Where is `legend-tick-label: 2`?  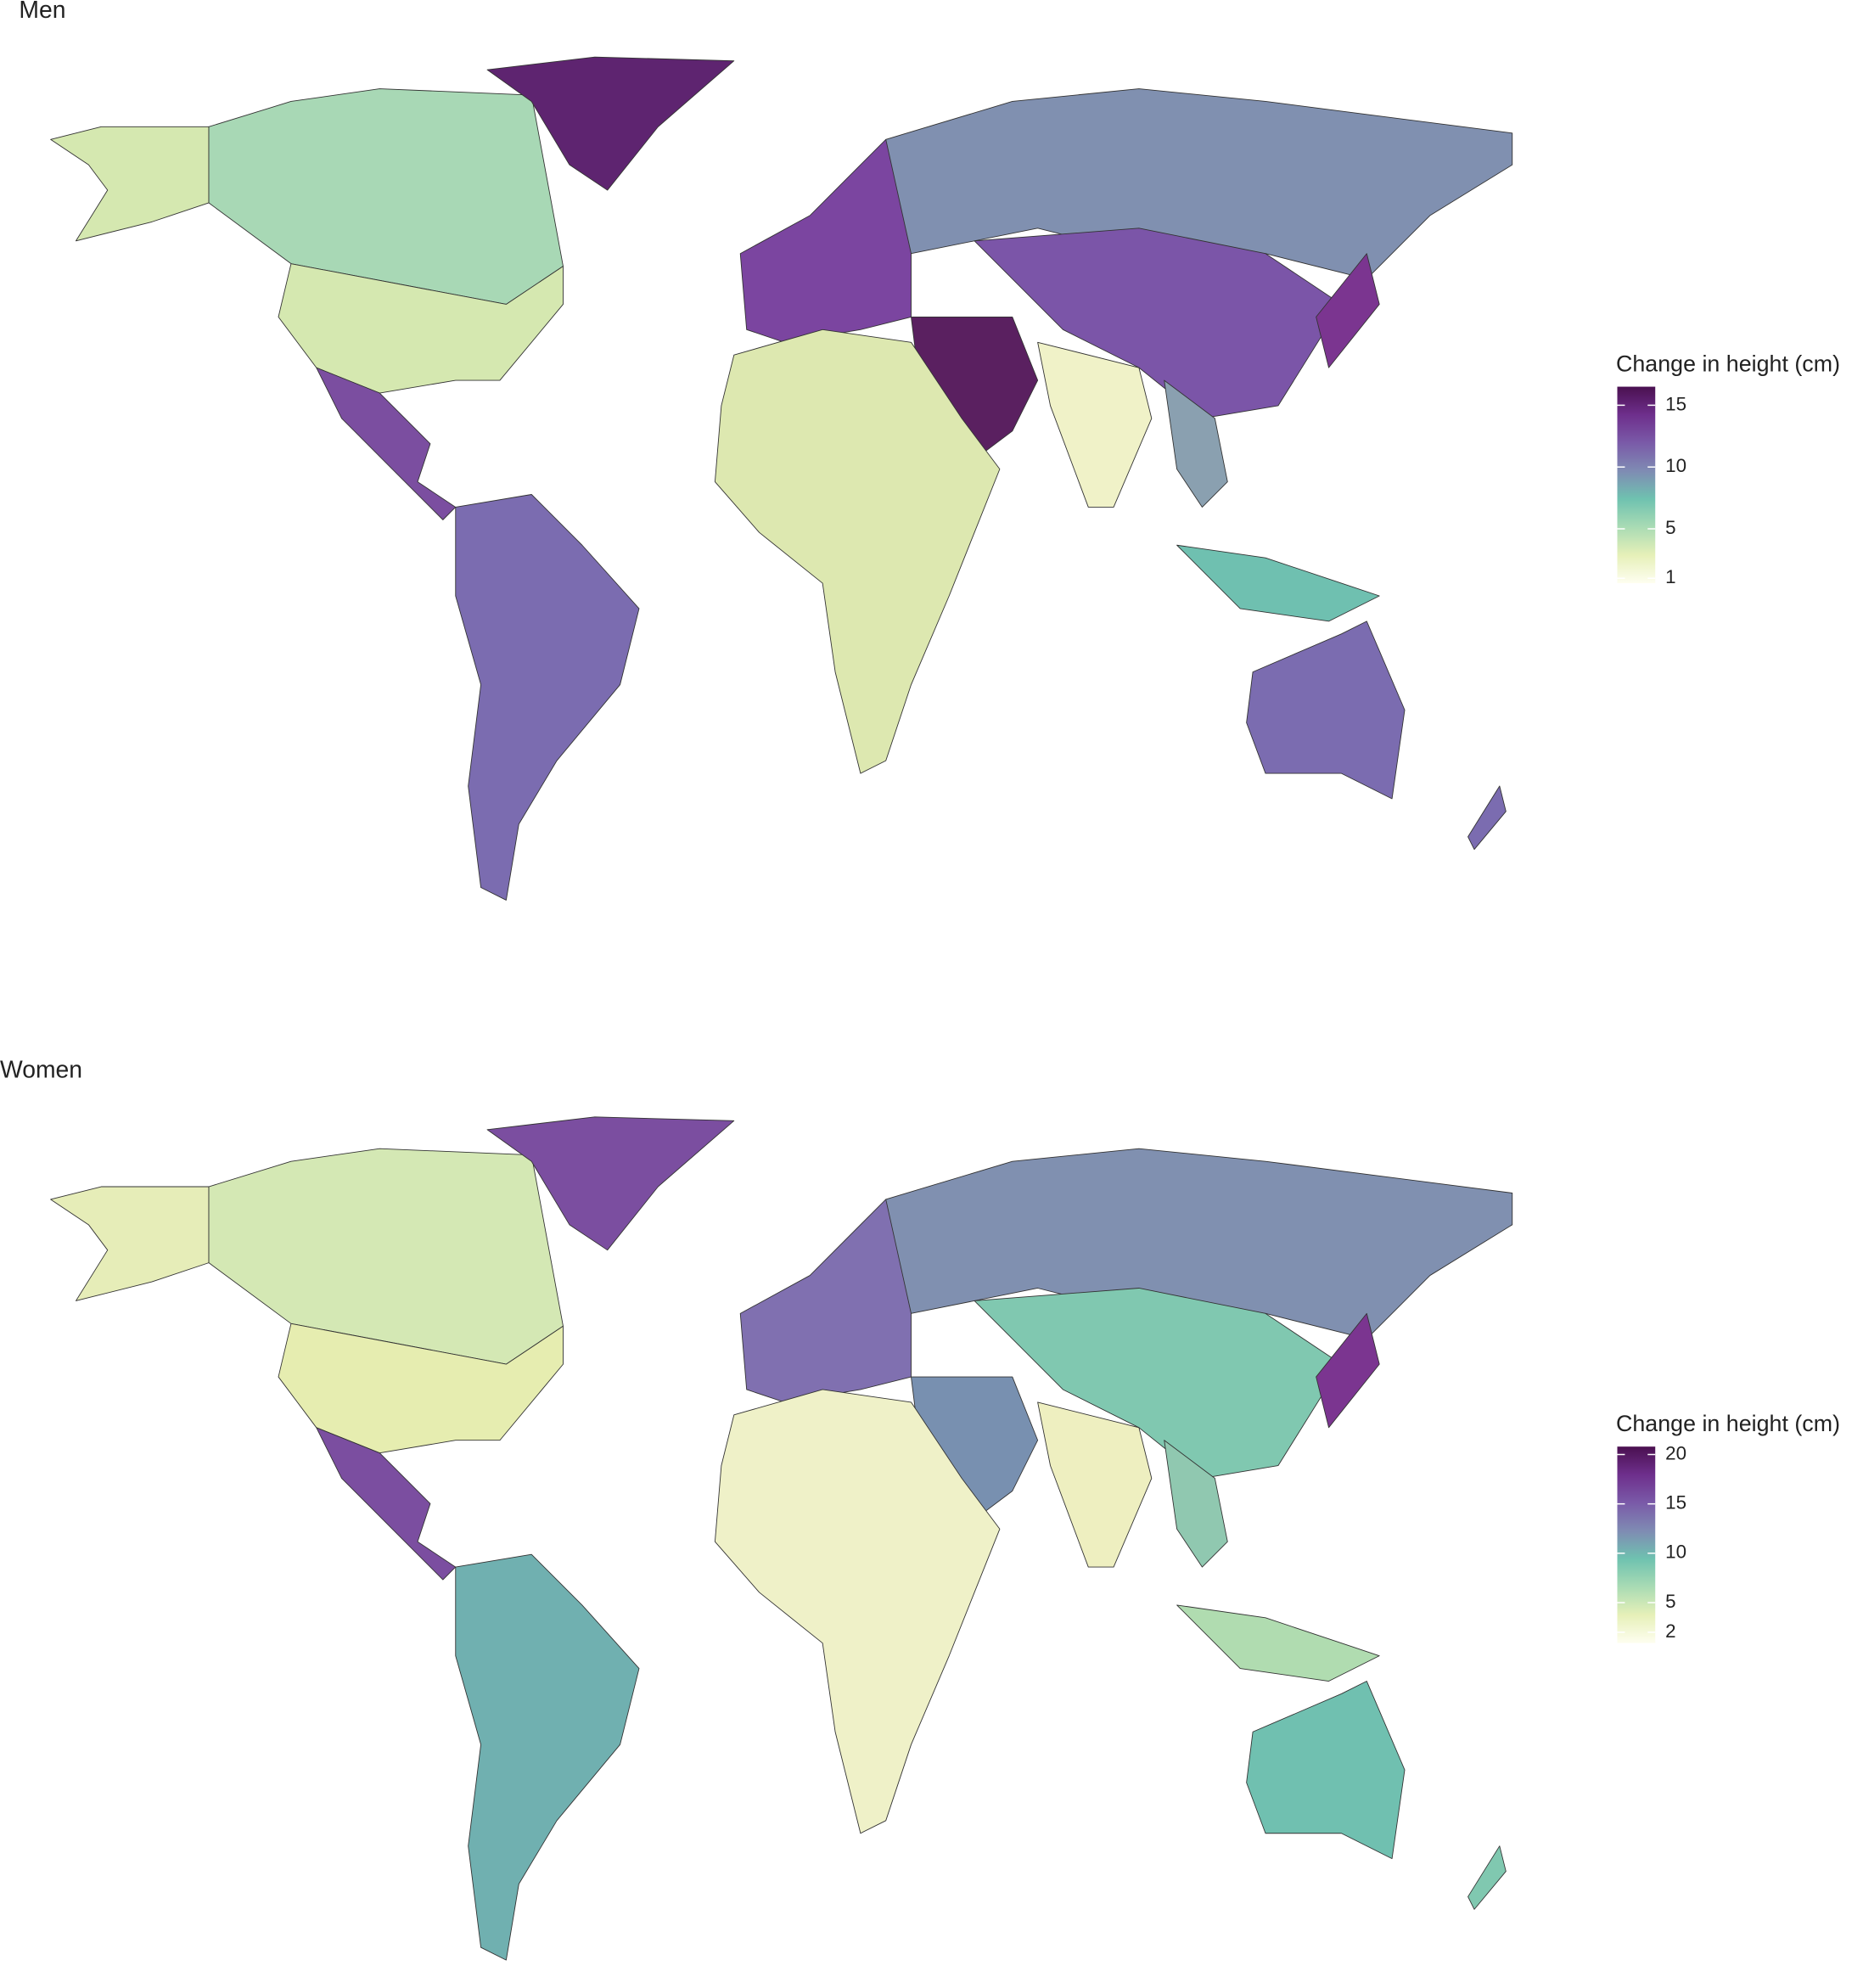
legend-tick-label: 2 is located at coordinates (1670, 1631).